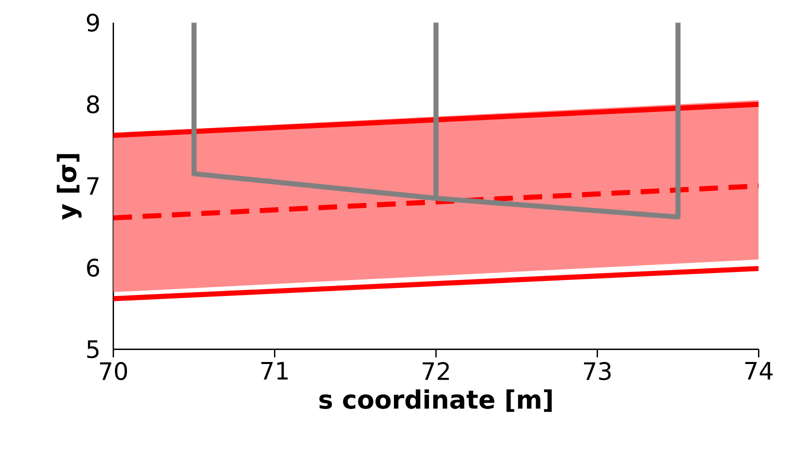  What do you see at coordinates (93, 267) in the screenshot?
I see `y-tick-label: 6` at bounding box center [93, 267].